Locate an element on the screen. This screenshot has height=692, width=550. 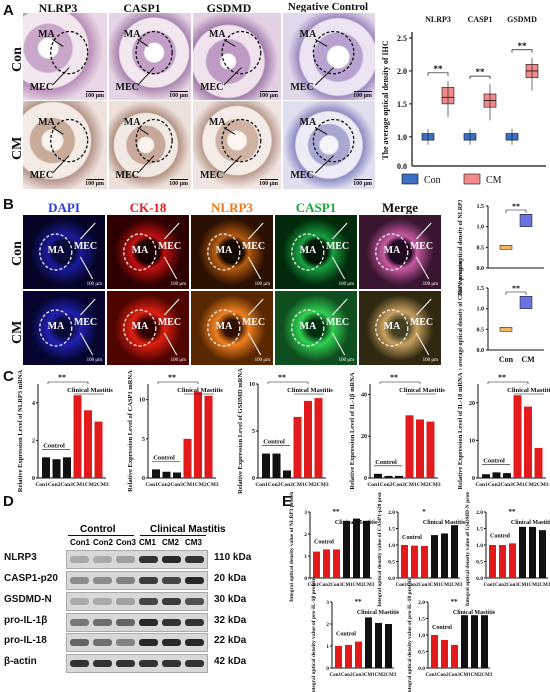
panel-label-d: D is located at coordinates (8, 501).